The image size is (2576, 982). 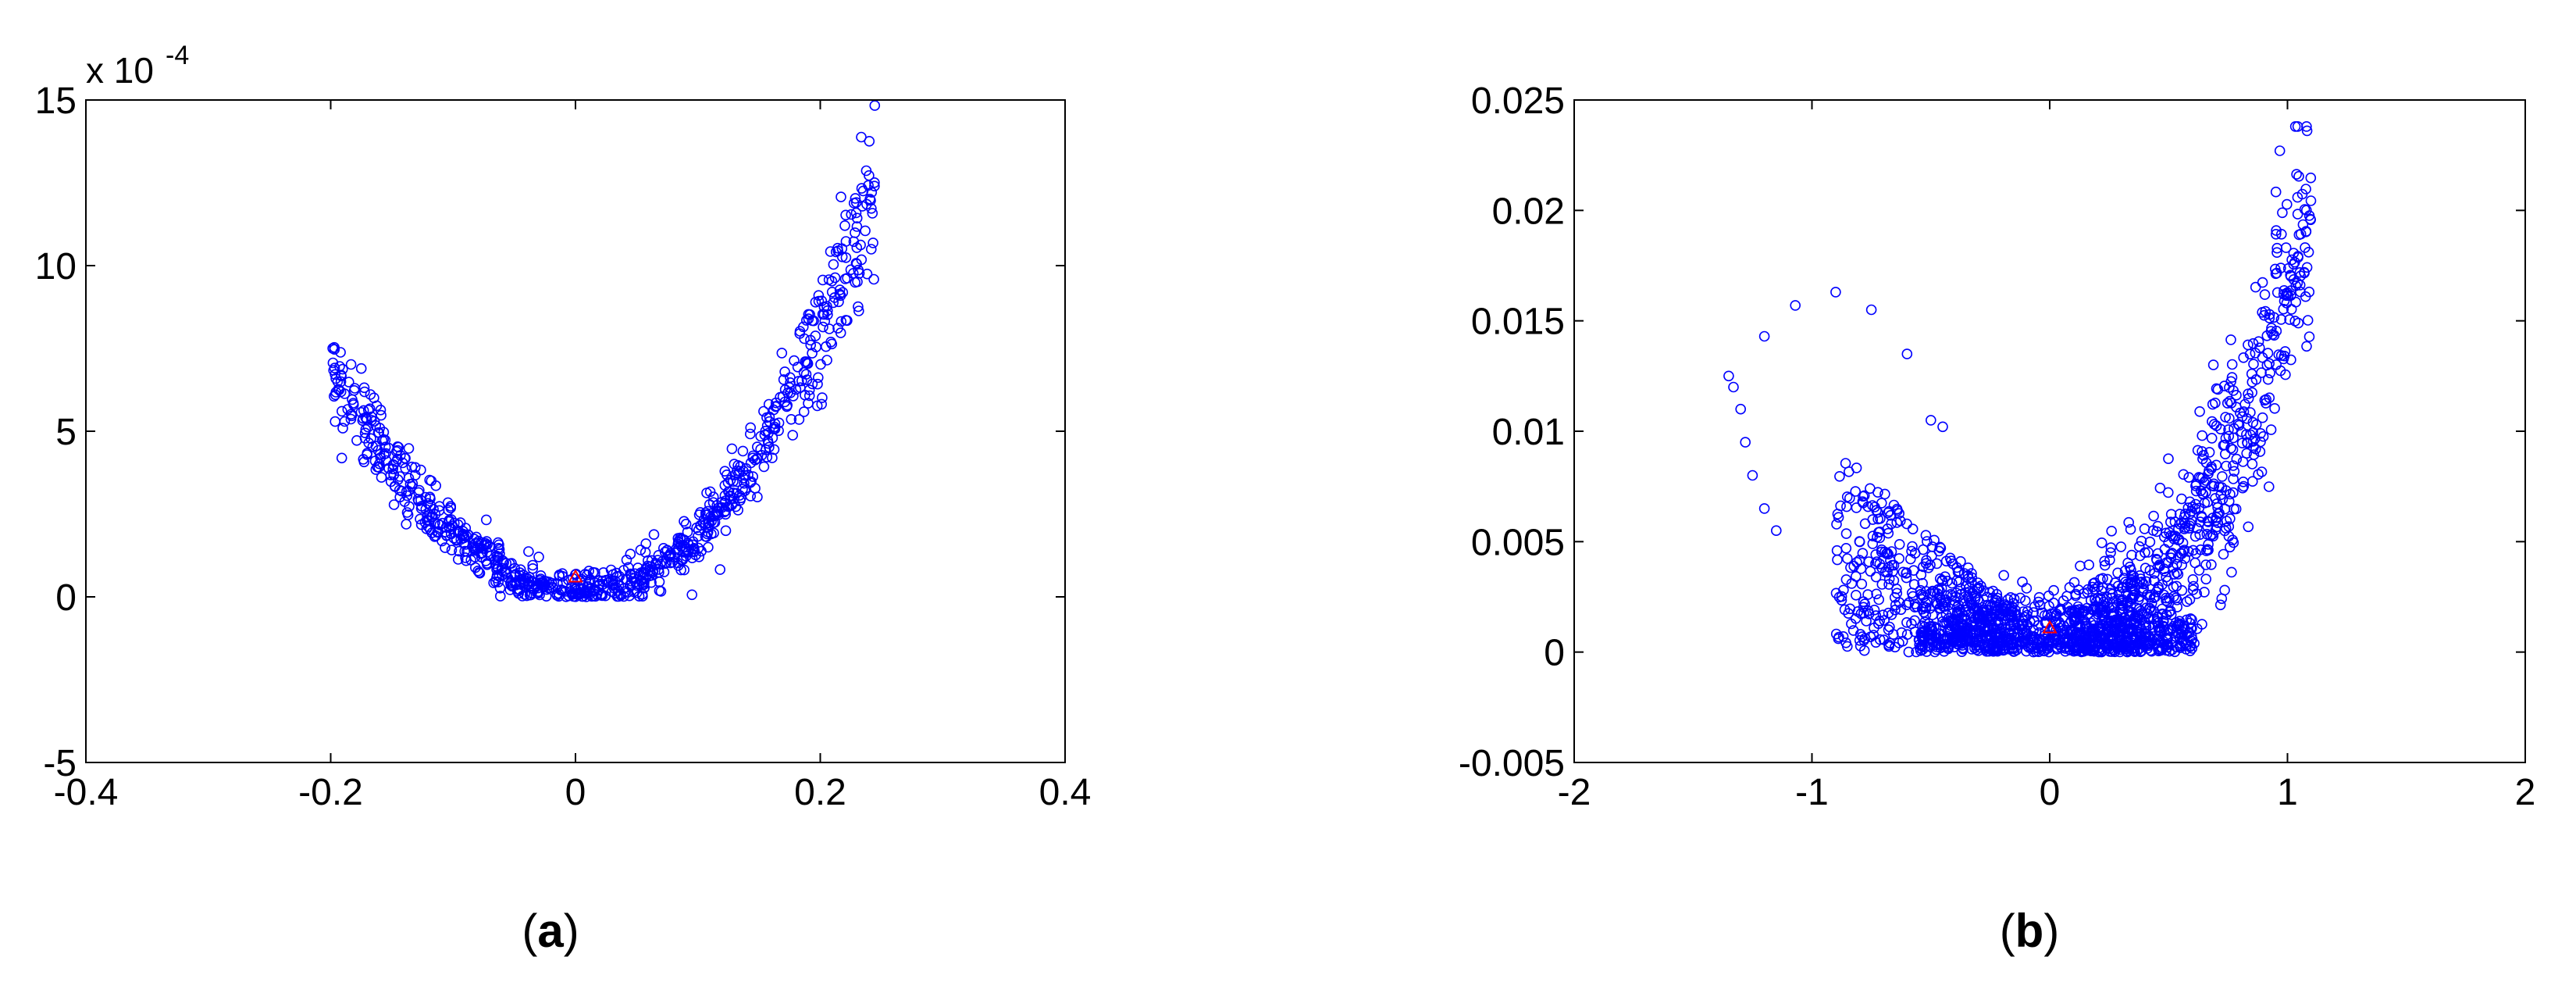 I want to click on panel-b-y-tick-label: 0.015, so click(x=1518, y=323).